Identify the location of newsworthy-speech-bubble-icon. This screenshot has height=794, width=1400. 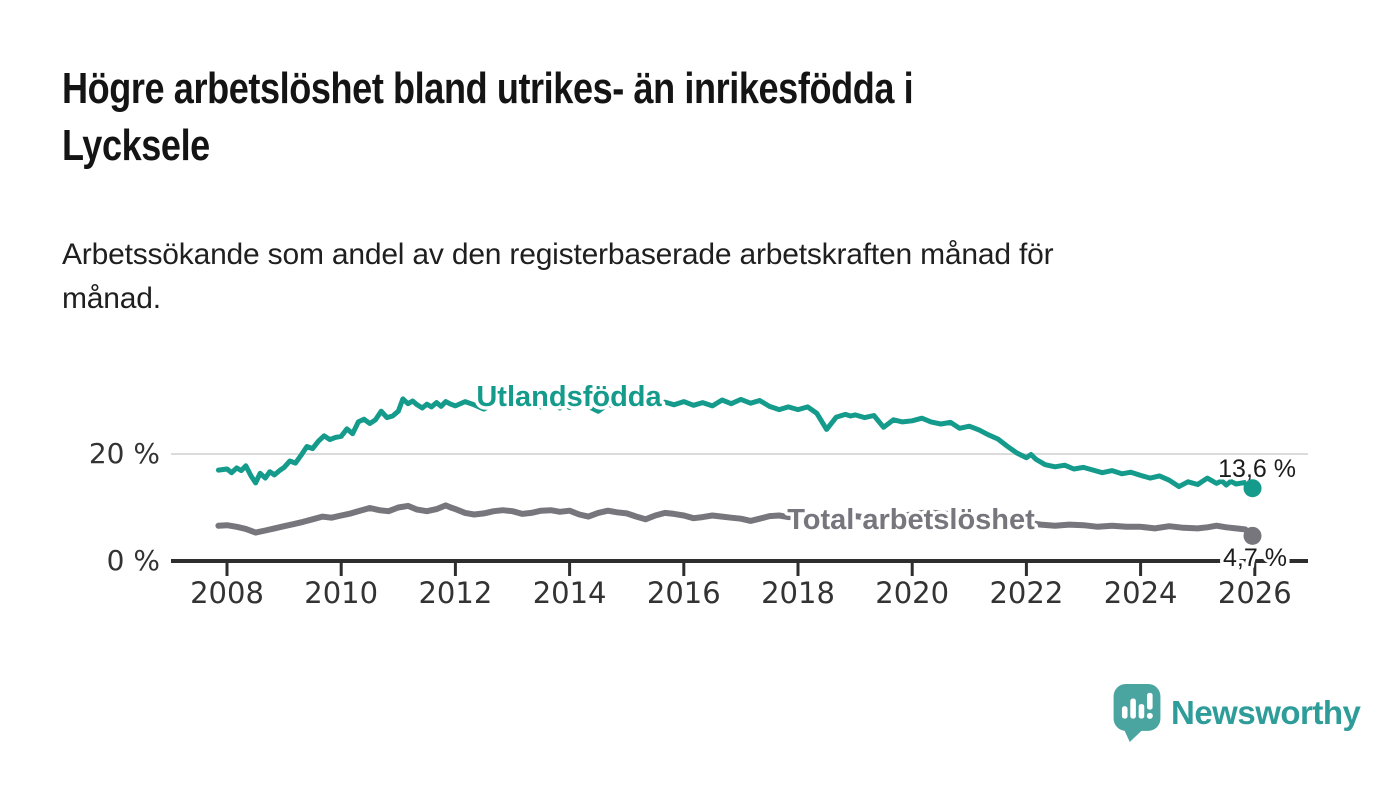
(1137, 713).